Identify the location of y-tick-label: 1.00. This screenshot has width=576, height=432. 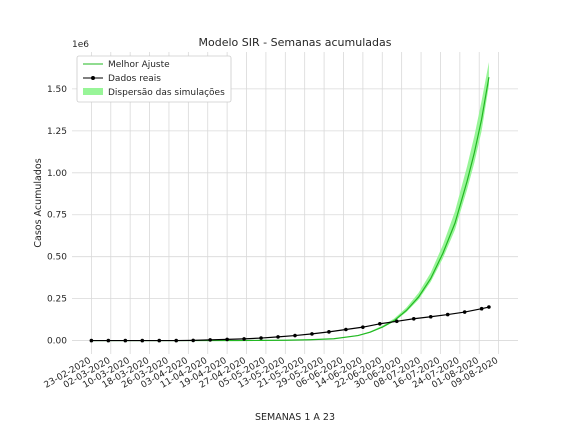
(57, 174).